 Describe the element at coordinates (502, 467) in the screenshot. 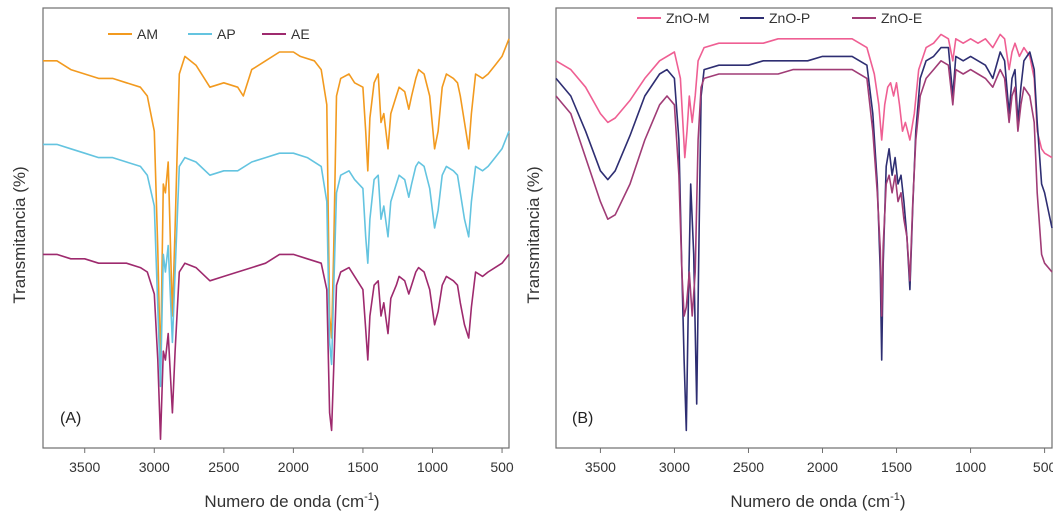

I see `x-tick-label-a: 500` at that location.